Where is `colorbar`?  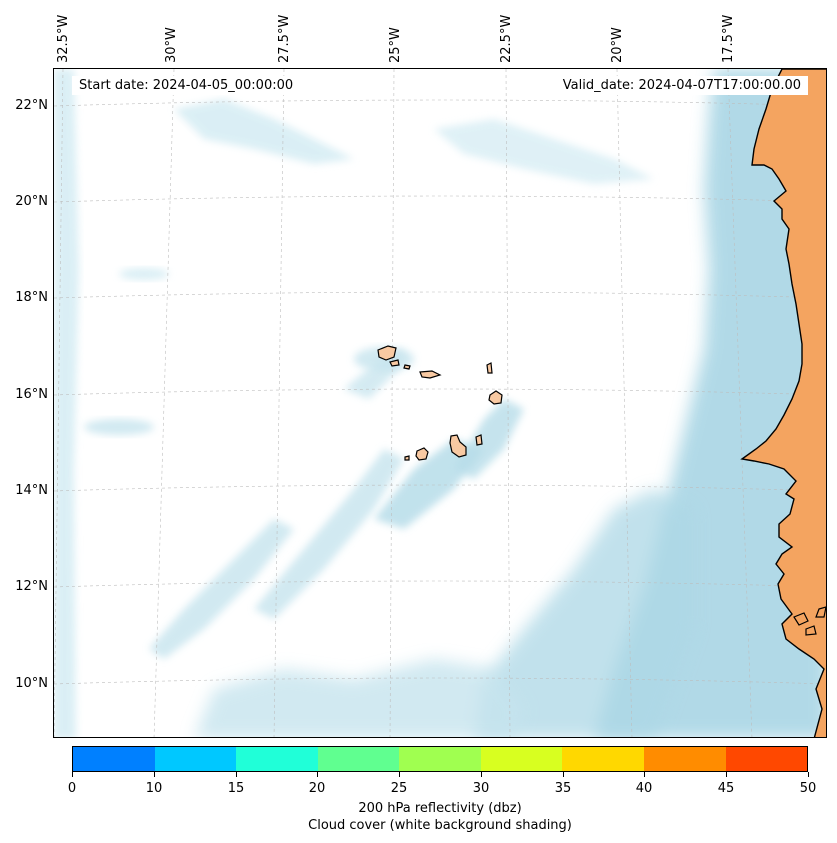 colorbar is located at coordinates (440, 759).